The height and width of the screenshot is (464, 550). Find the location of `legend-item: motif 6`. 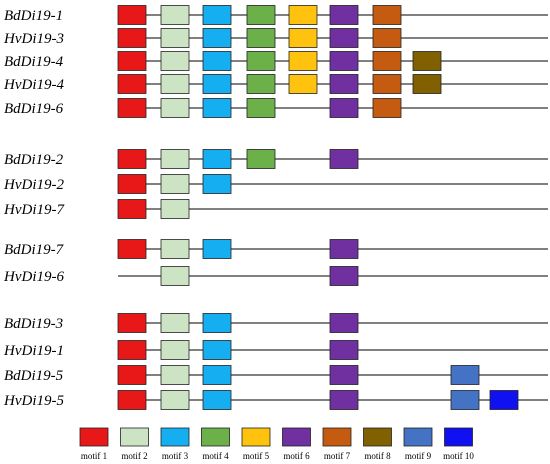

legend-item: motif 6 is located at coordinates (296, 444).